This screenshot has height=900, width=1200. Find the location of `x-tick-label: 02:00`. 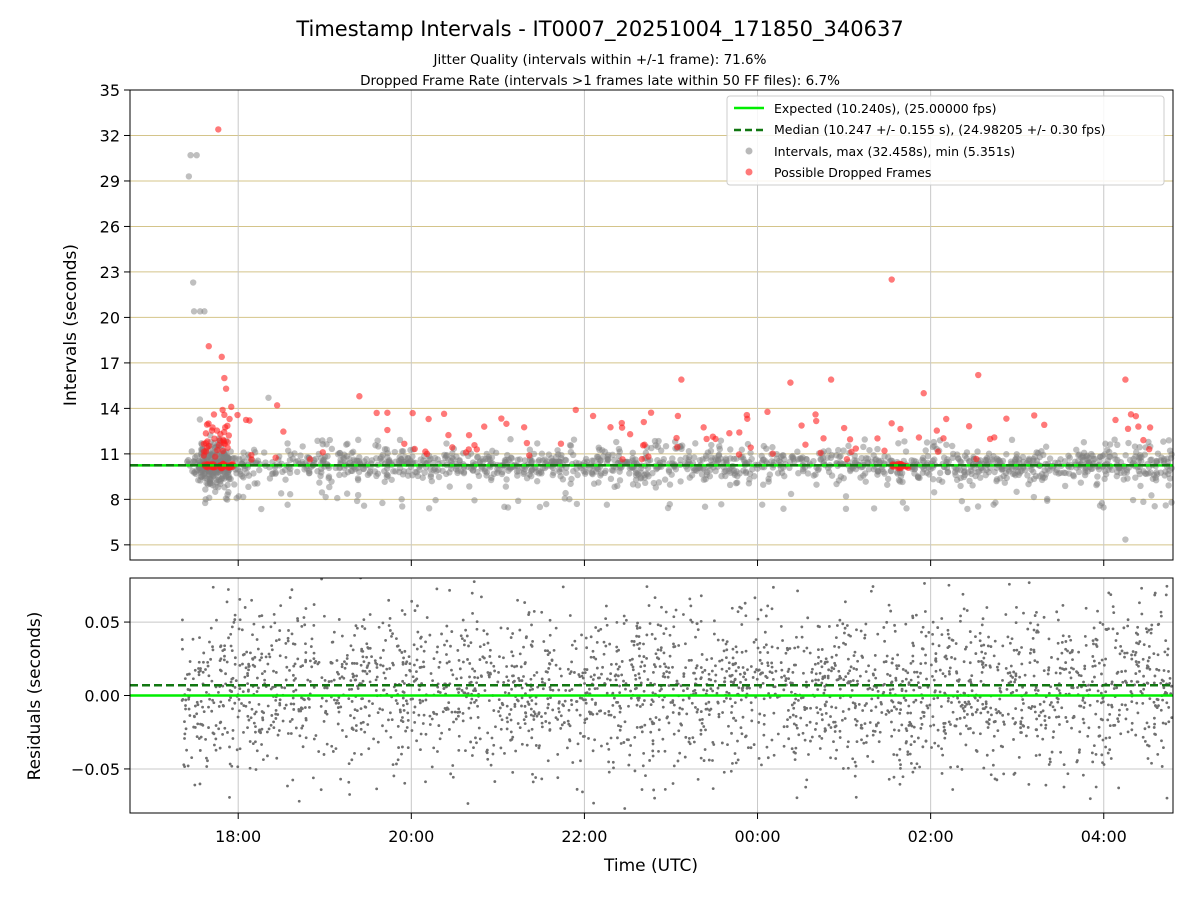

x-tick-label: 02:00 is located at coordinates (931, 836).